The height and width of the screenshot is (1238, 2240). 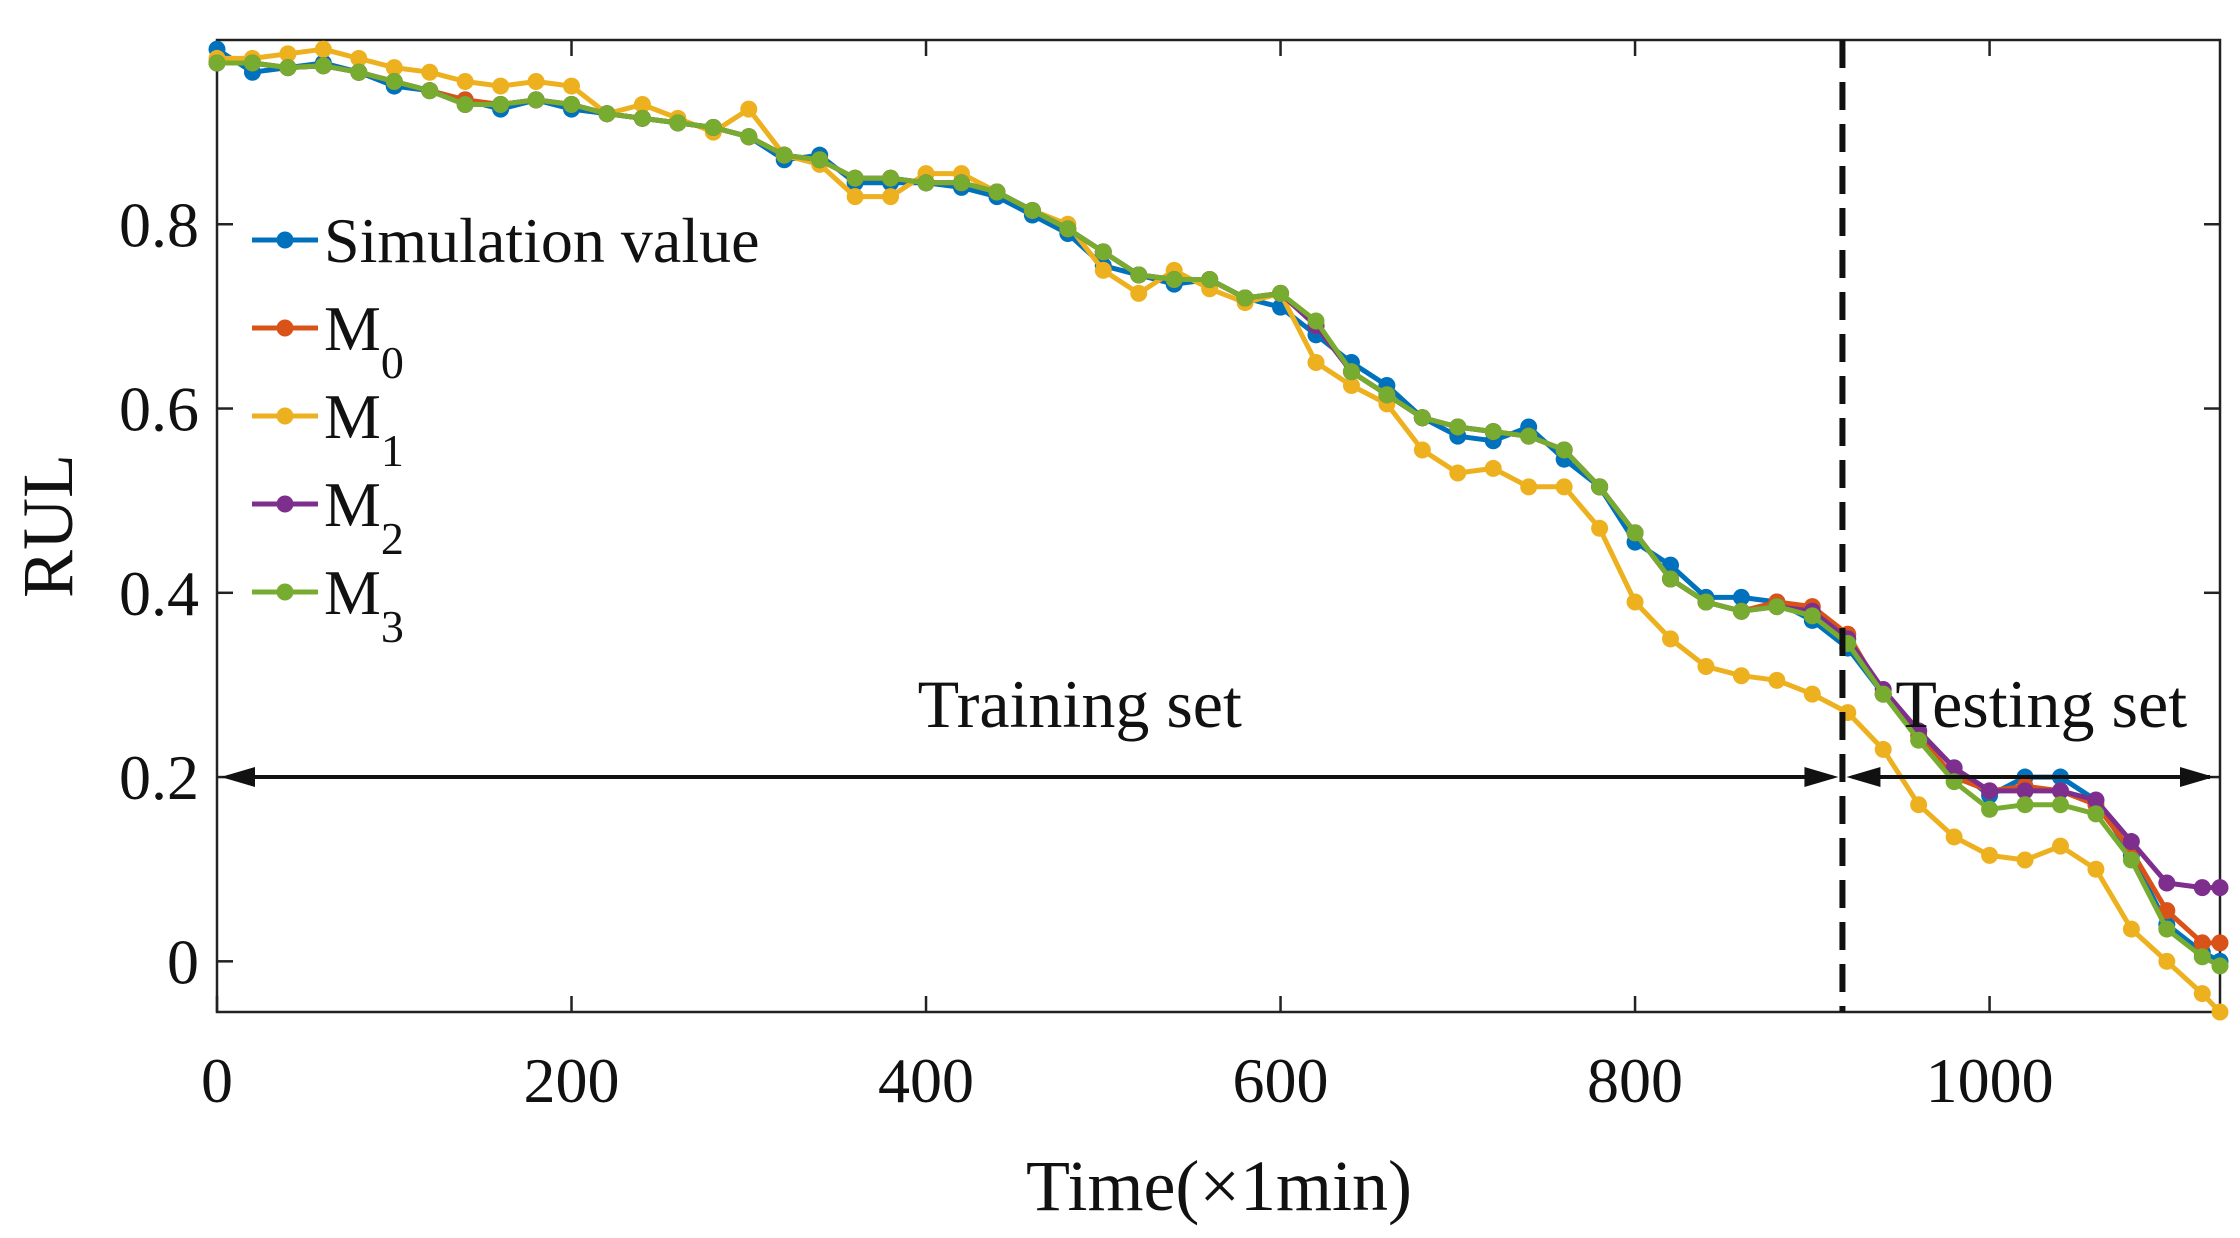 I want to click on legend-entry: Simulation value, so click(x=506, y=240).